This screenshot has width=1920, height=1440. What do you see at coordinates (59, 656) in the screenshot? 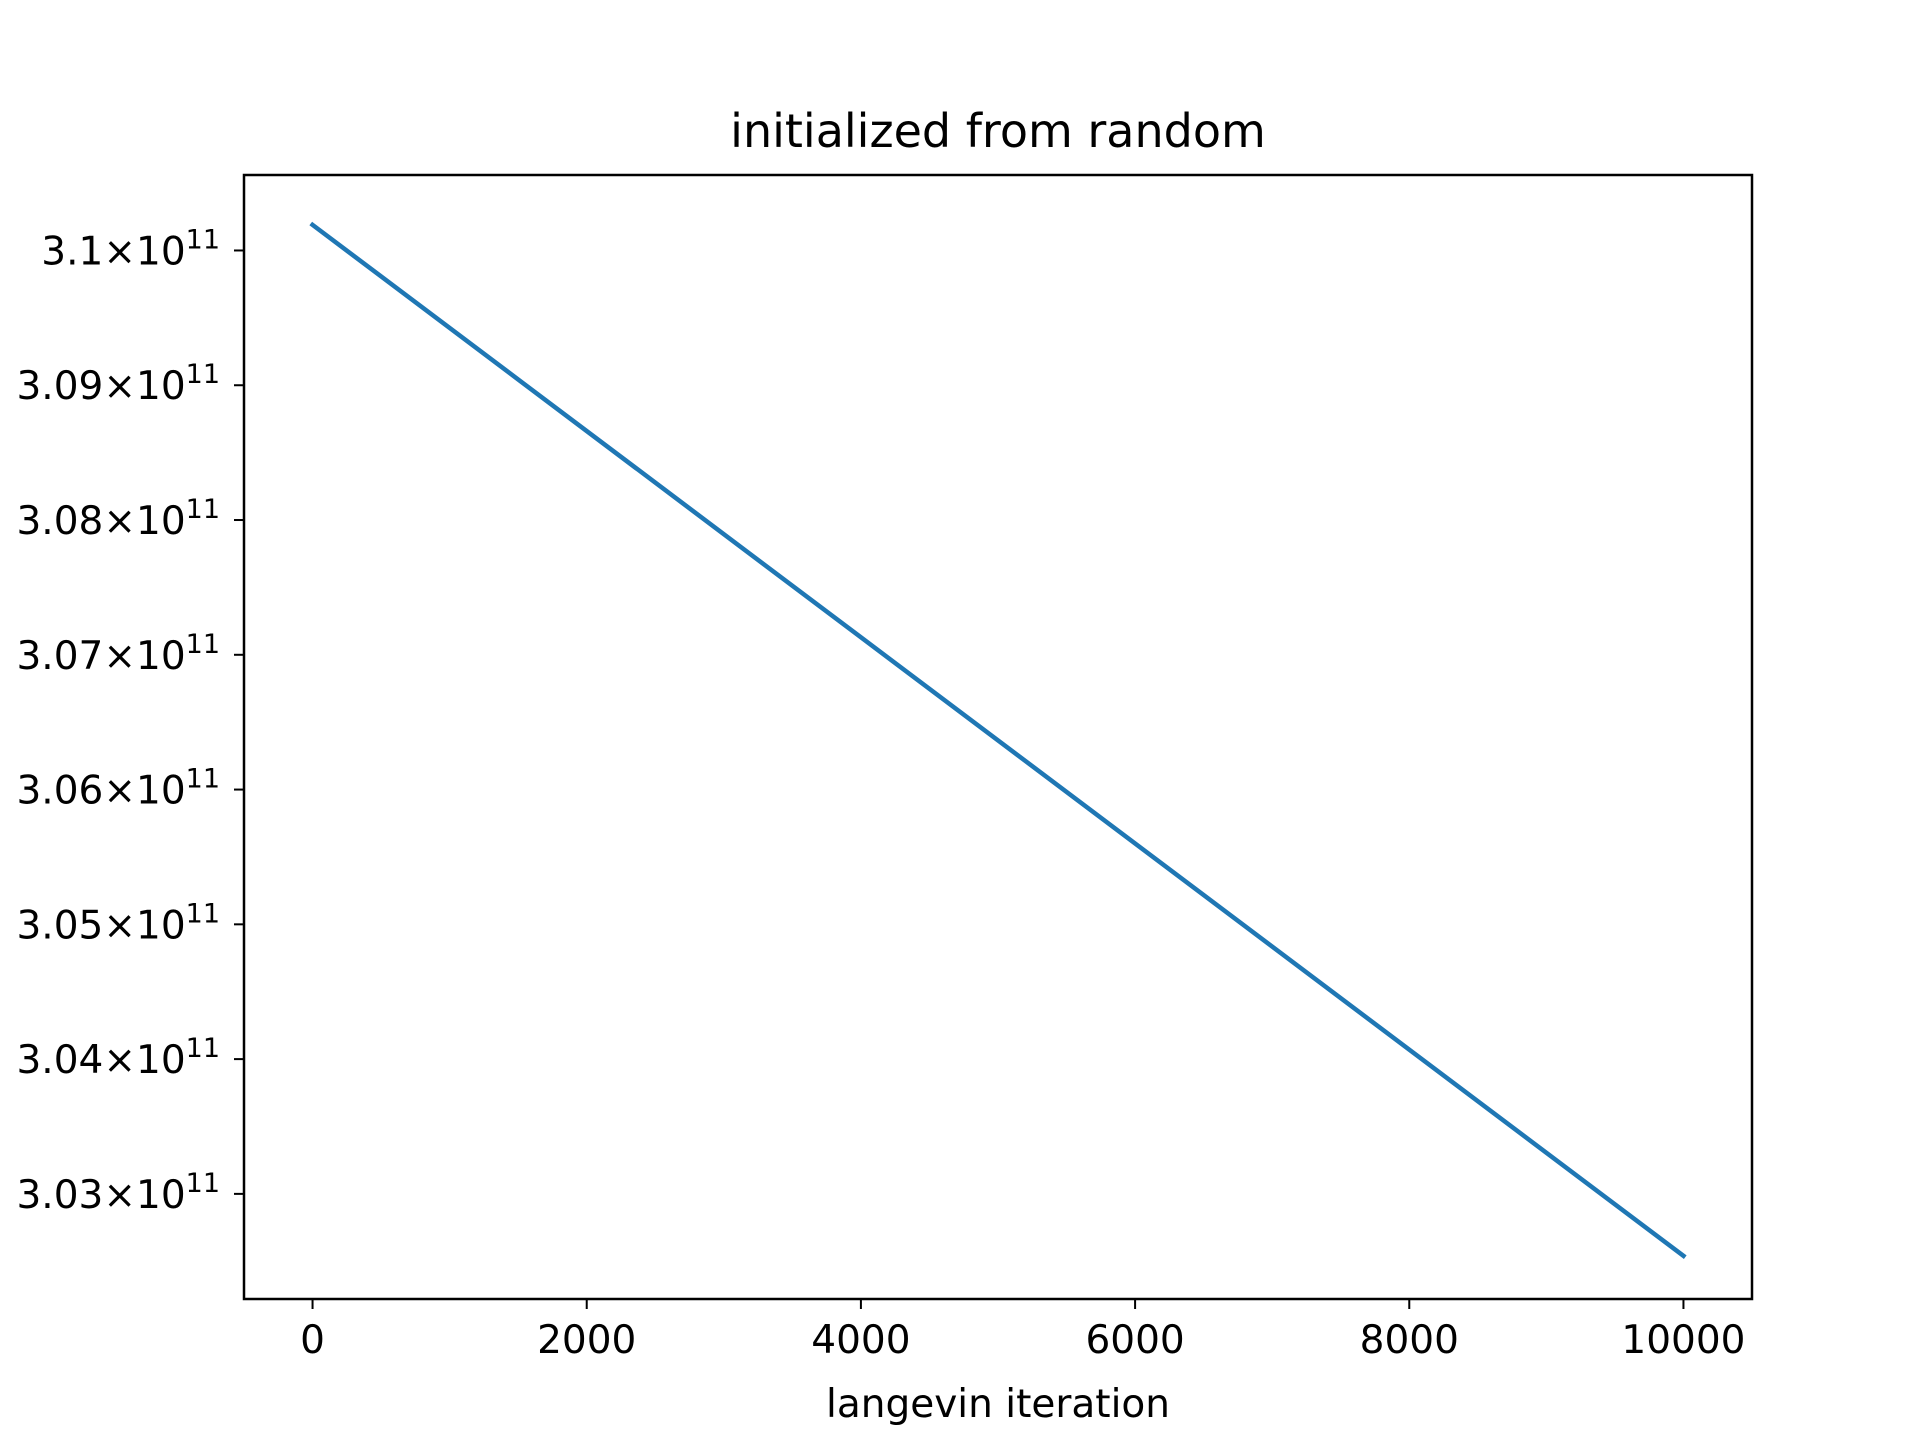
I see `y-tick-mantissa: 3.07` at bounding box center [59, 656].